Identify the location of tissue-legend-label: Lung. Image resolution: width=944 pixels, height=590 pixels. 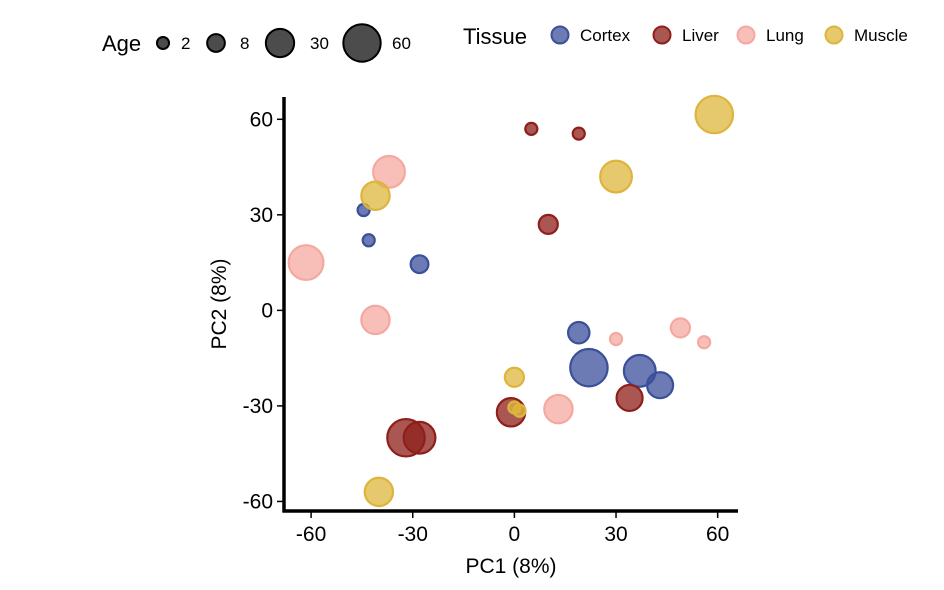
(785, 35).